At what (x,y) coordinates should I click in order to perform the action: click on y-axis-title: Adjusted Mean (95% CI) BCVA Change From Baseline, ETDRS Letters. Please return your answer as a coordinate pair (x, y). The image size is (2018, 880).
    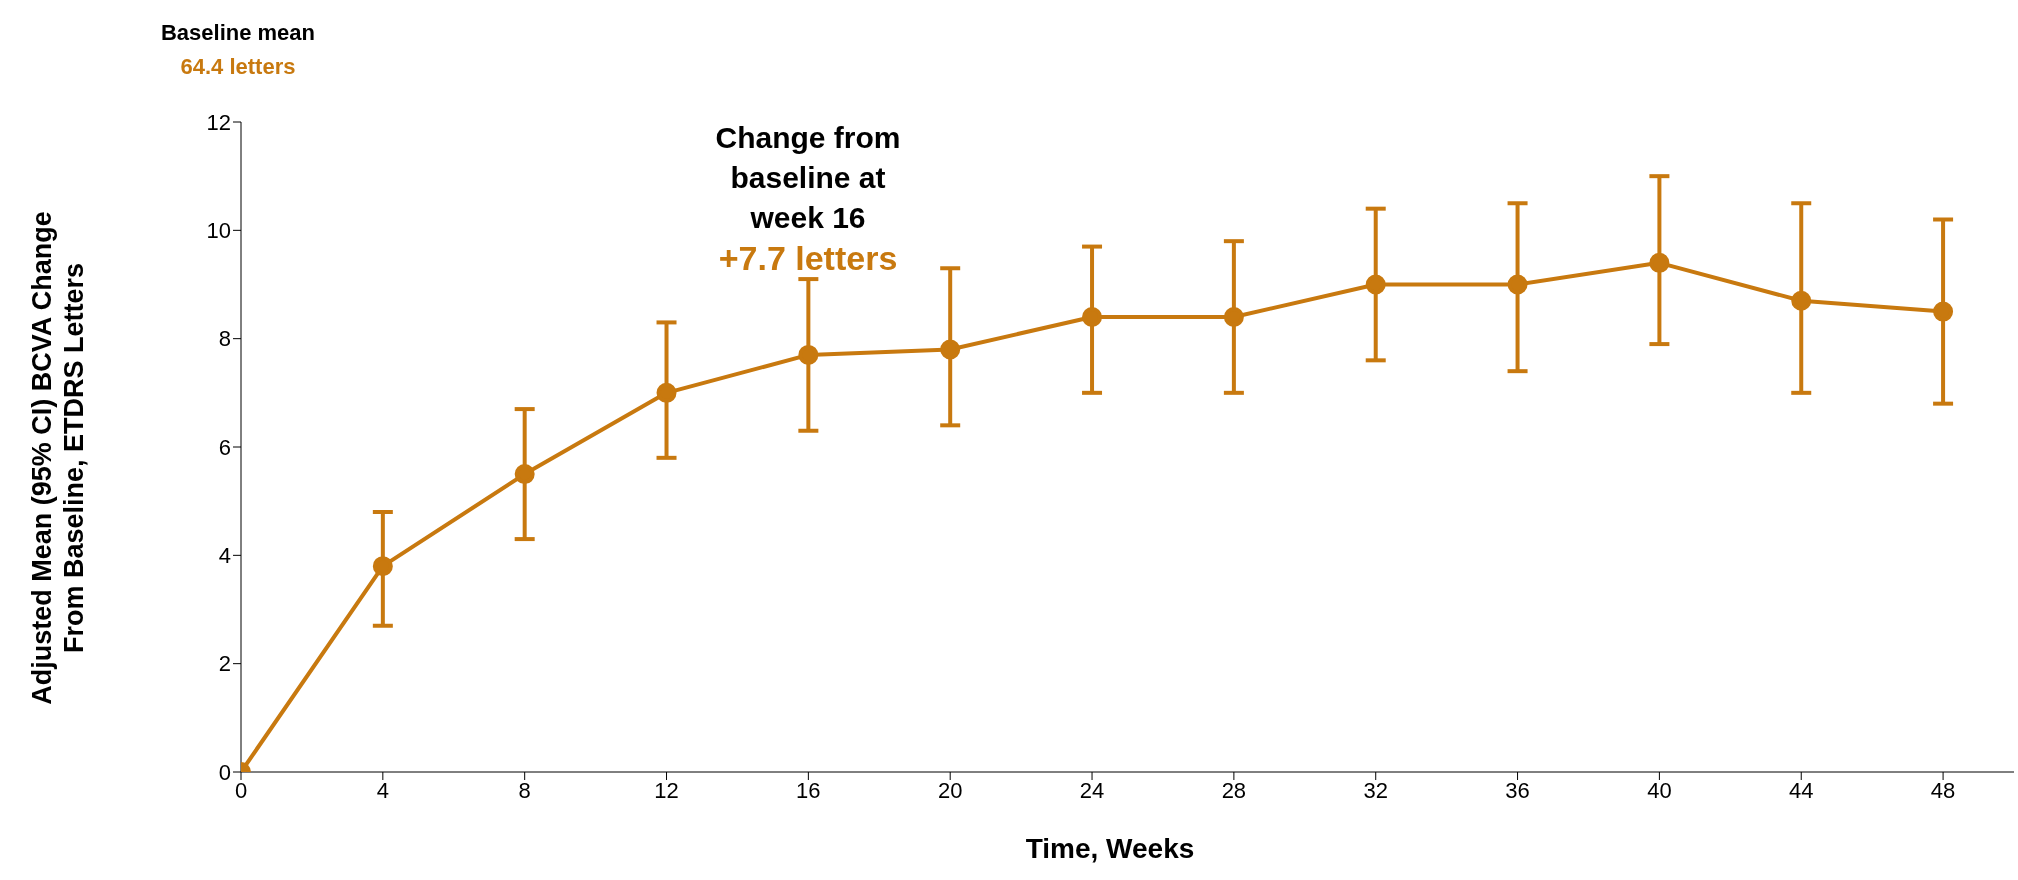
    Looking at the image, I should click on (58, 458).